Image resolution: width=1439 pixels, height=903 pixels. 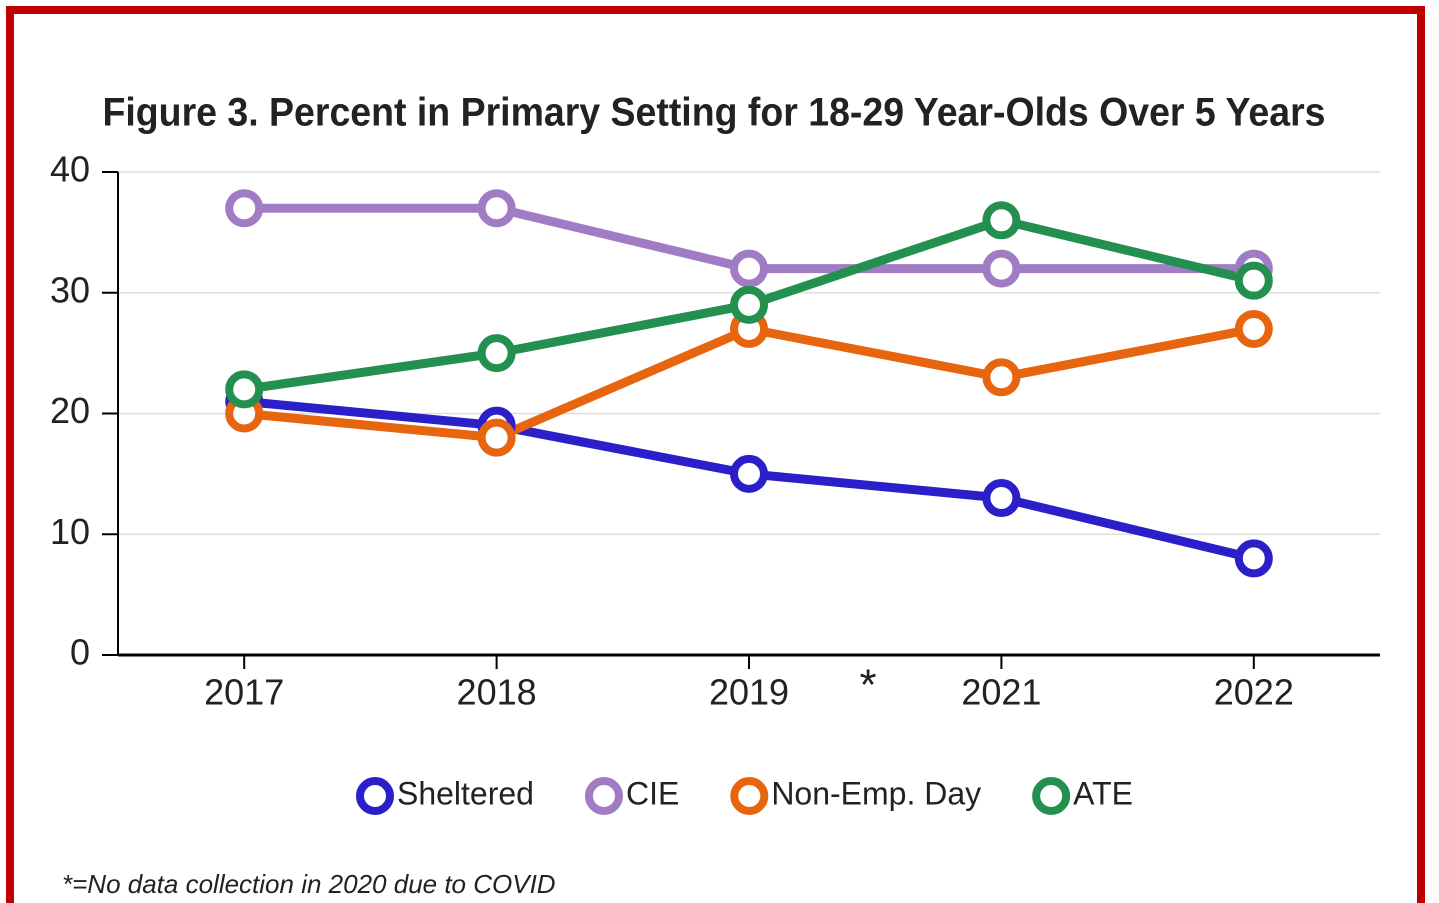 What do you see at coordinates (867, 685) in the screenshot?
I see `gap-marker: *` at bounding box center [867, 685].